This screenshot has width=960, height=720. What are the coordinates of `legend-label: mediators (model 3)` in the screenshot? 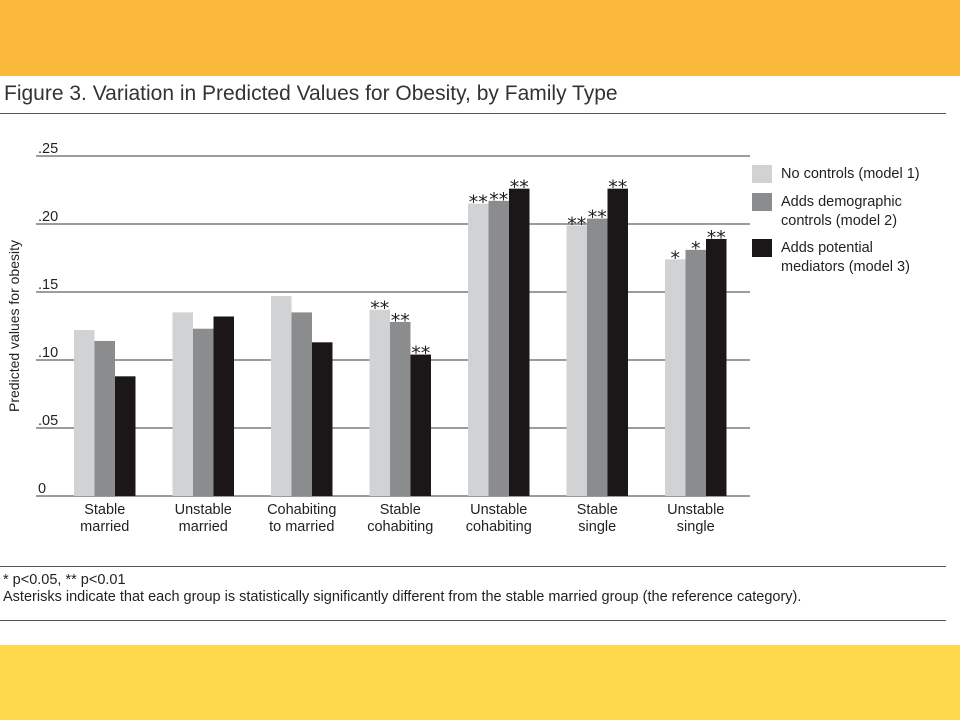 It's located at (845, 267).